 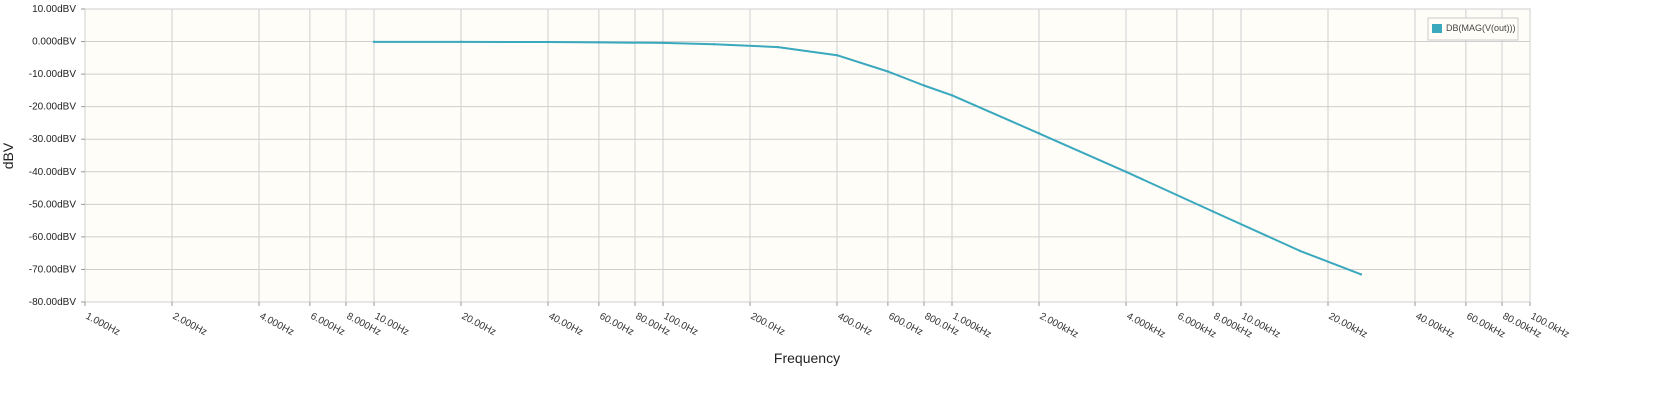 What do you see at coordinates (1196, 326) in the screenshot?
I see `x-tick-label: 6.000kHz` at bounding box center [1196, 326].